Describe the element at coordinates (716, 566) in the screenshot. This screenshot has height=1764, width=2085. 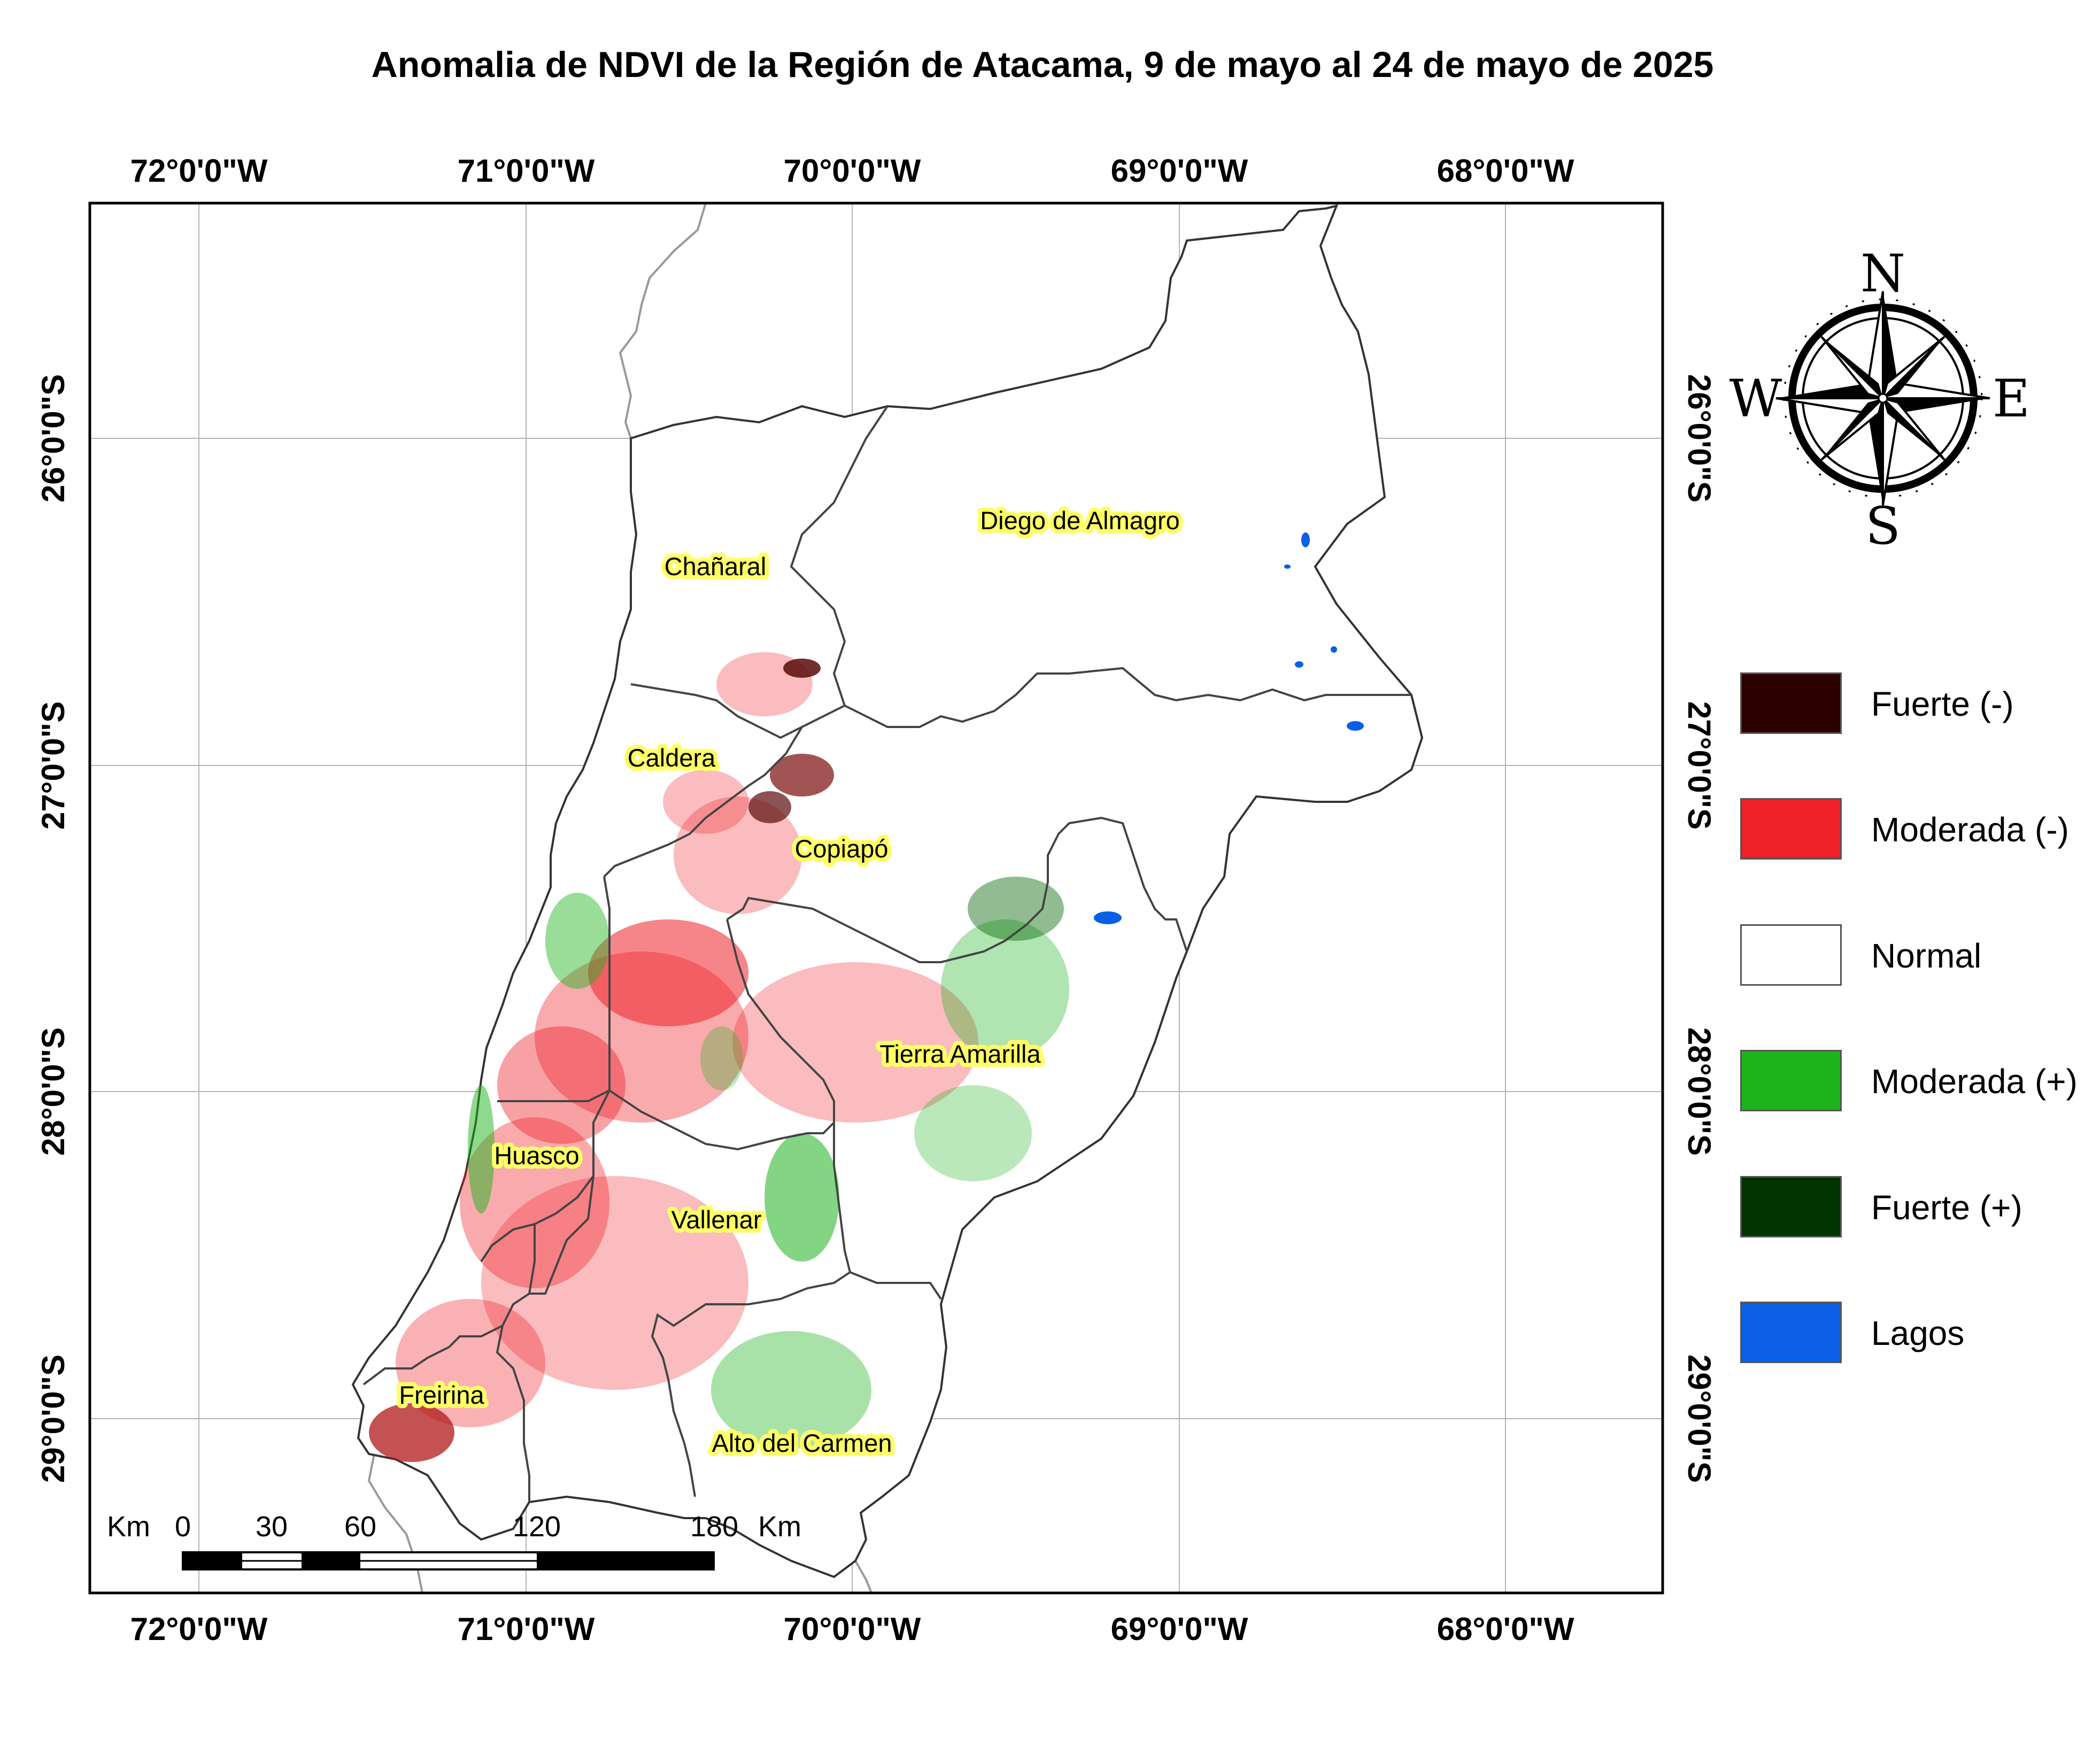
I see `commune-label-chanaral: Chañaral` at that location.